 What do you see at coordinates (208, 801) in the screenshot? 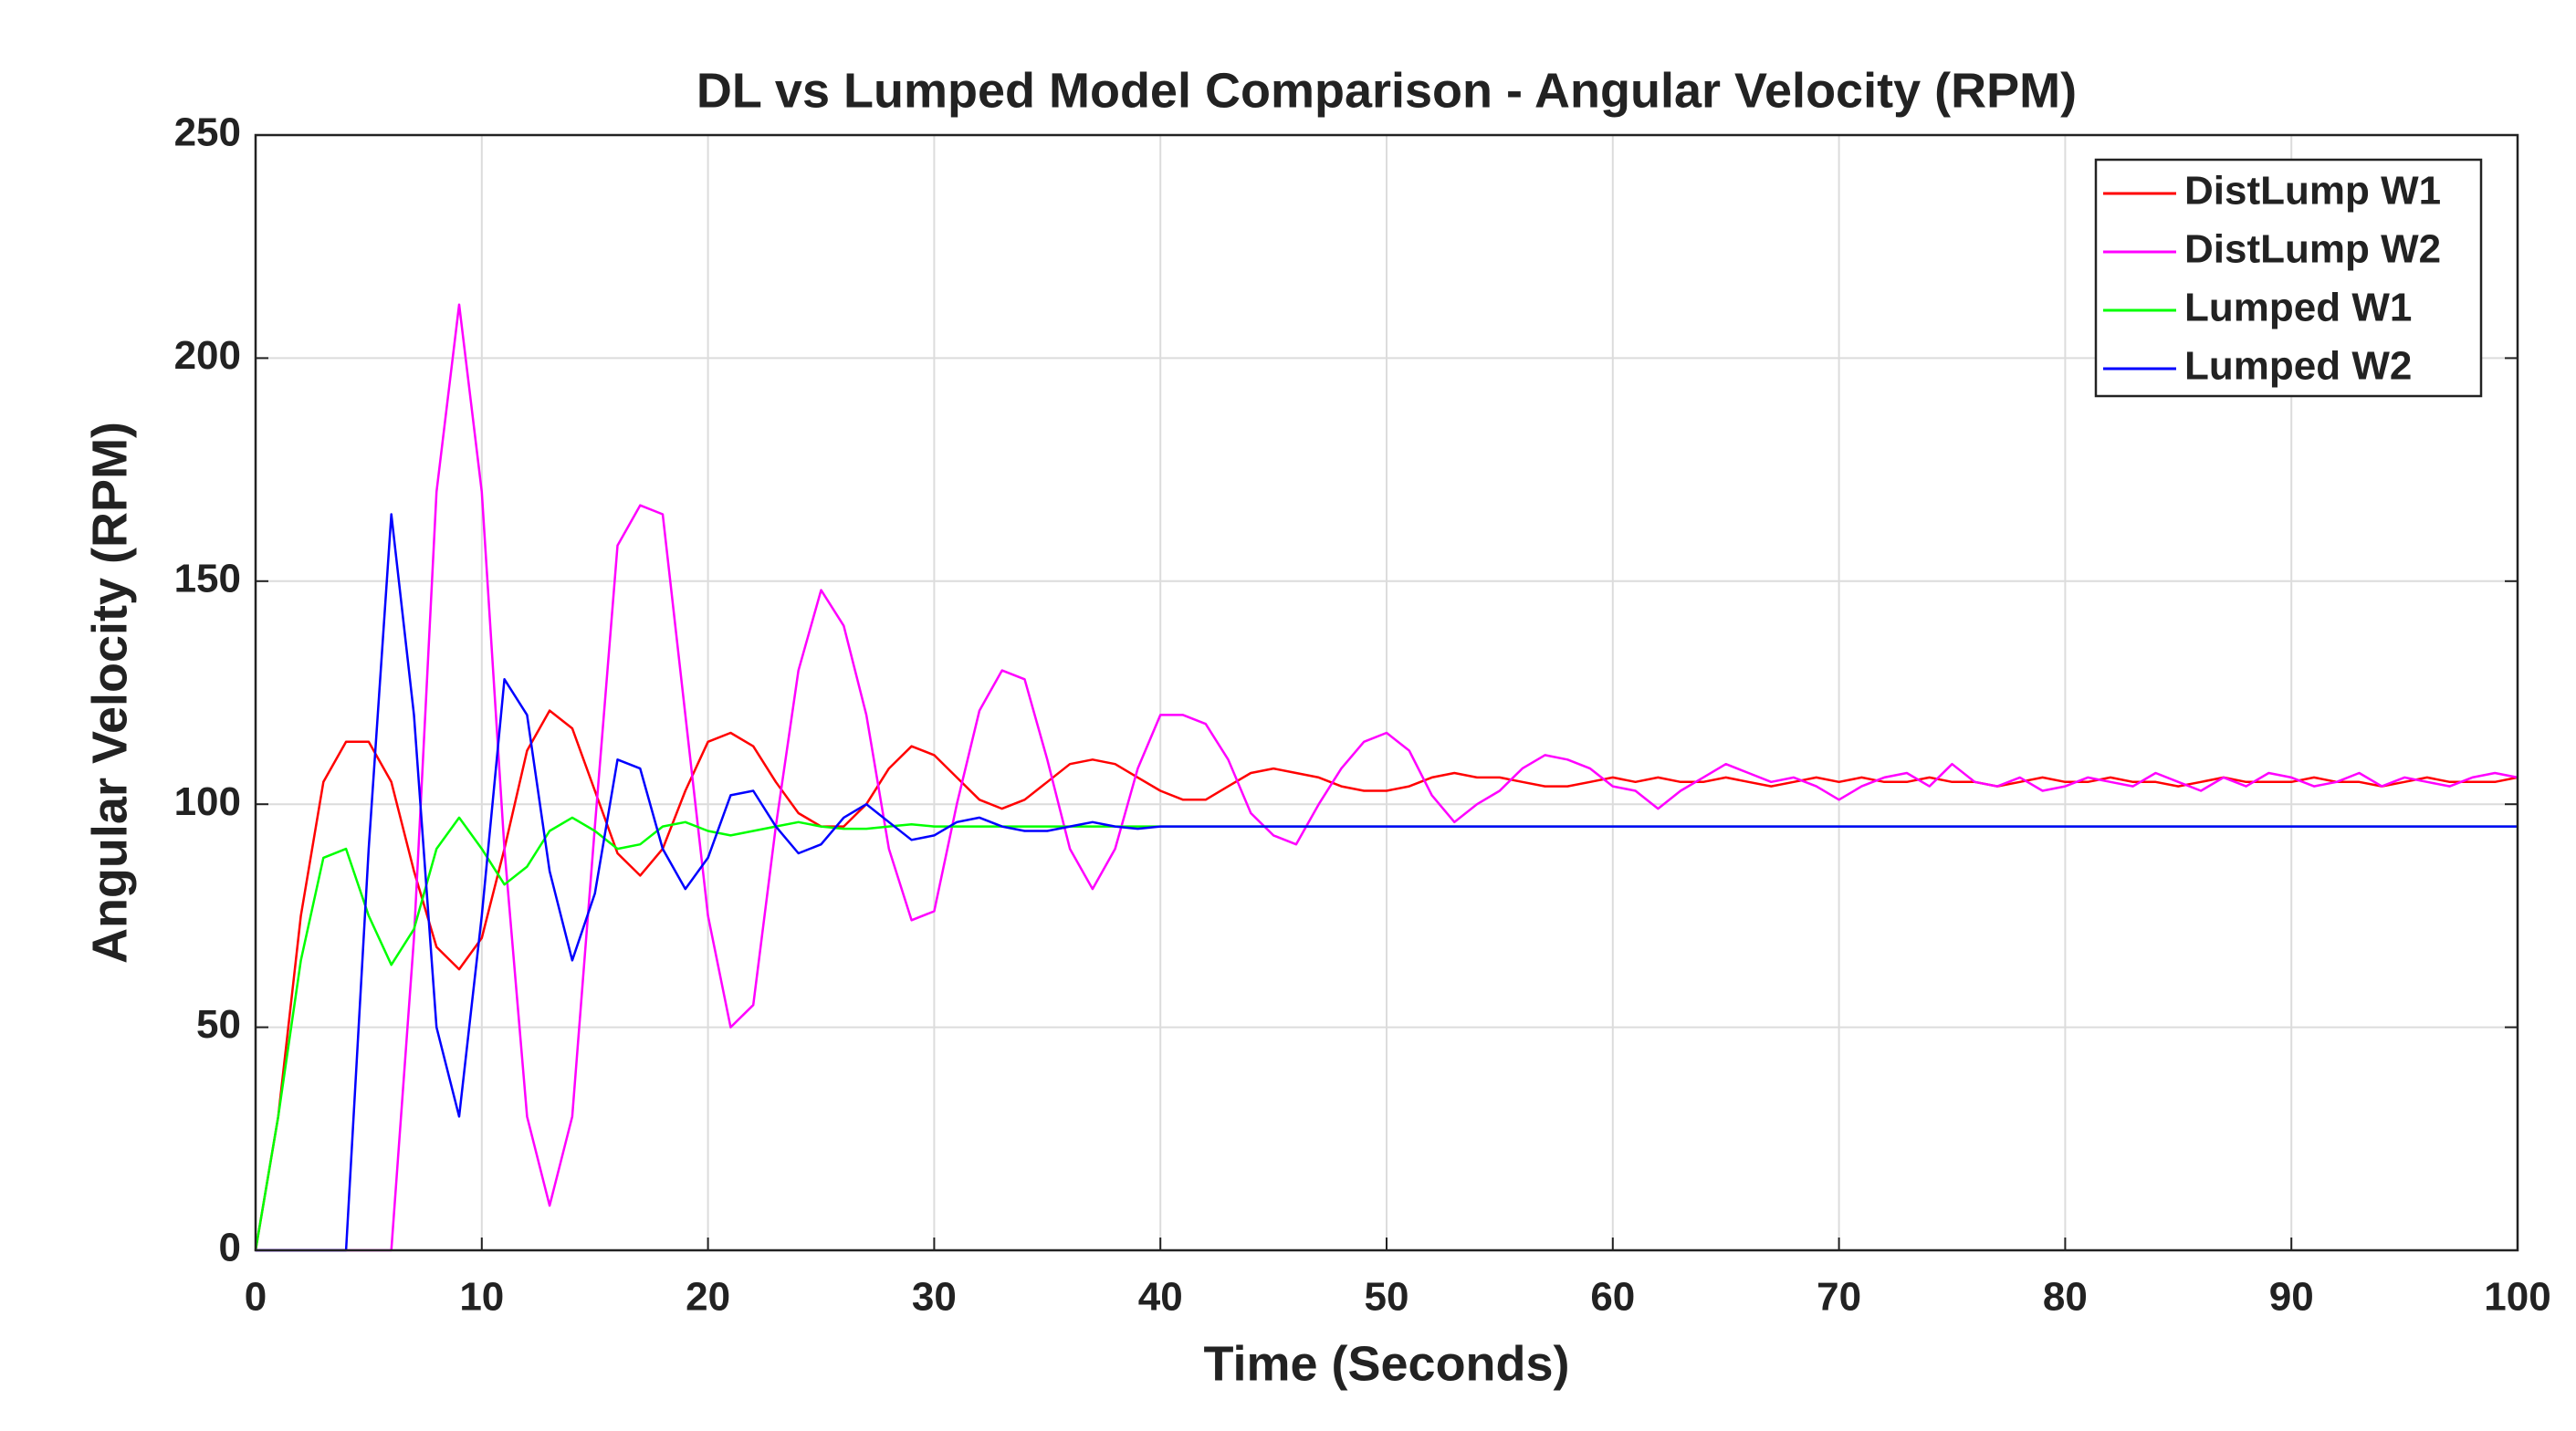
I see `y-tick-label: 100` at bounding box center [208, 801].